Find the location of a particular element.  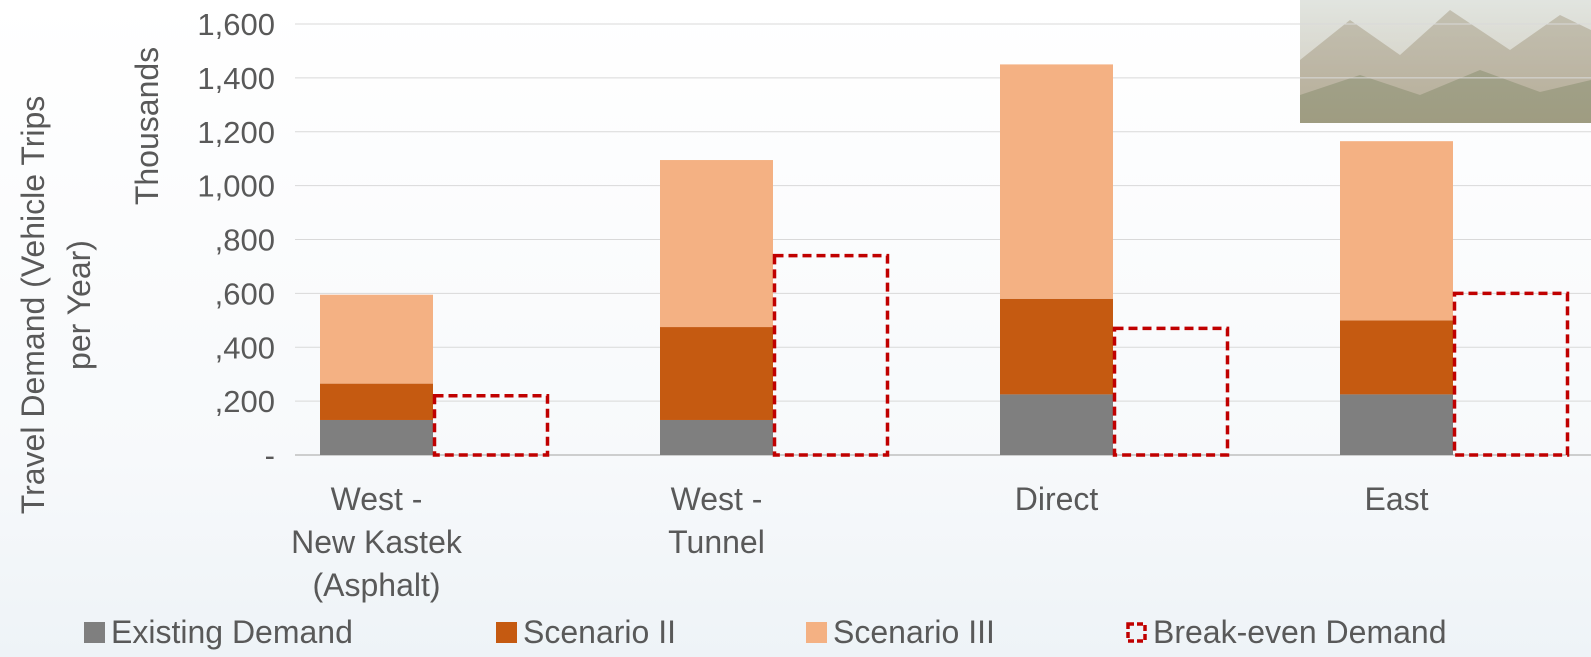

legend-label: Break-even Demand is located at coordinates (1299, 632).